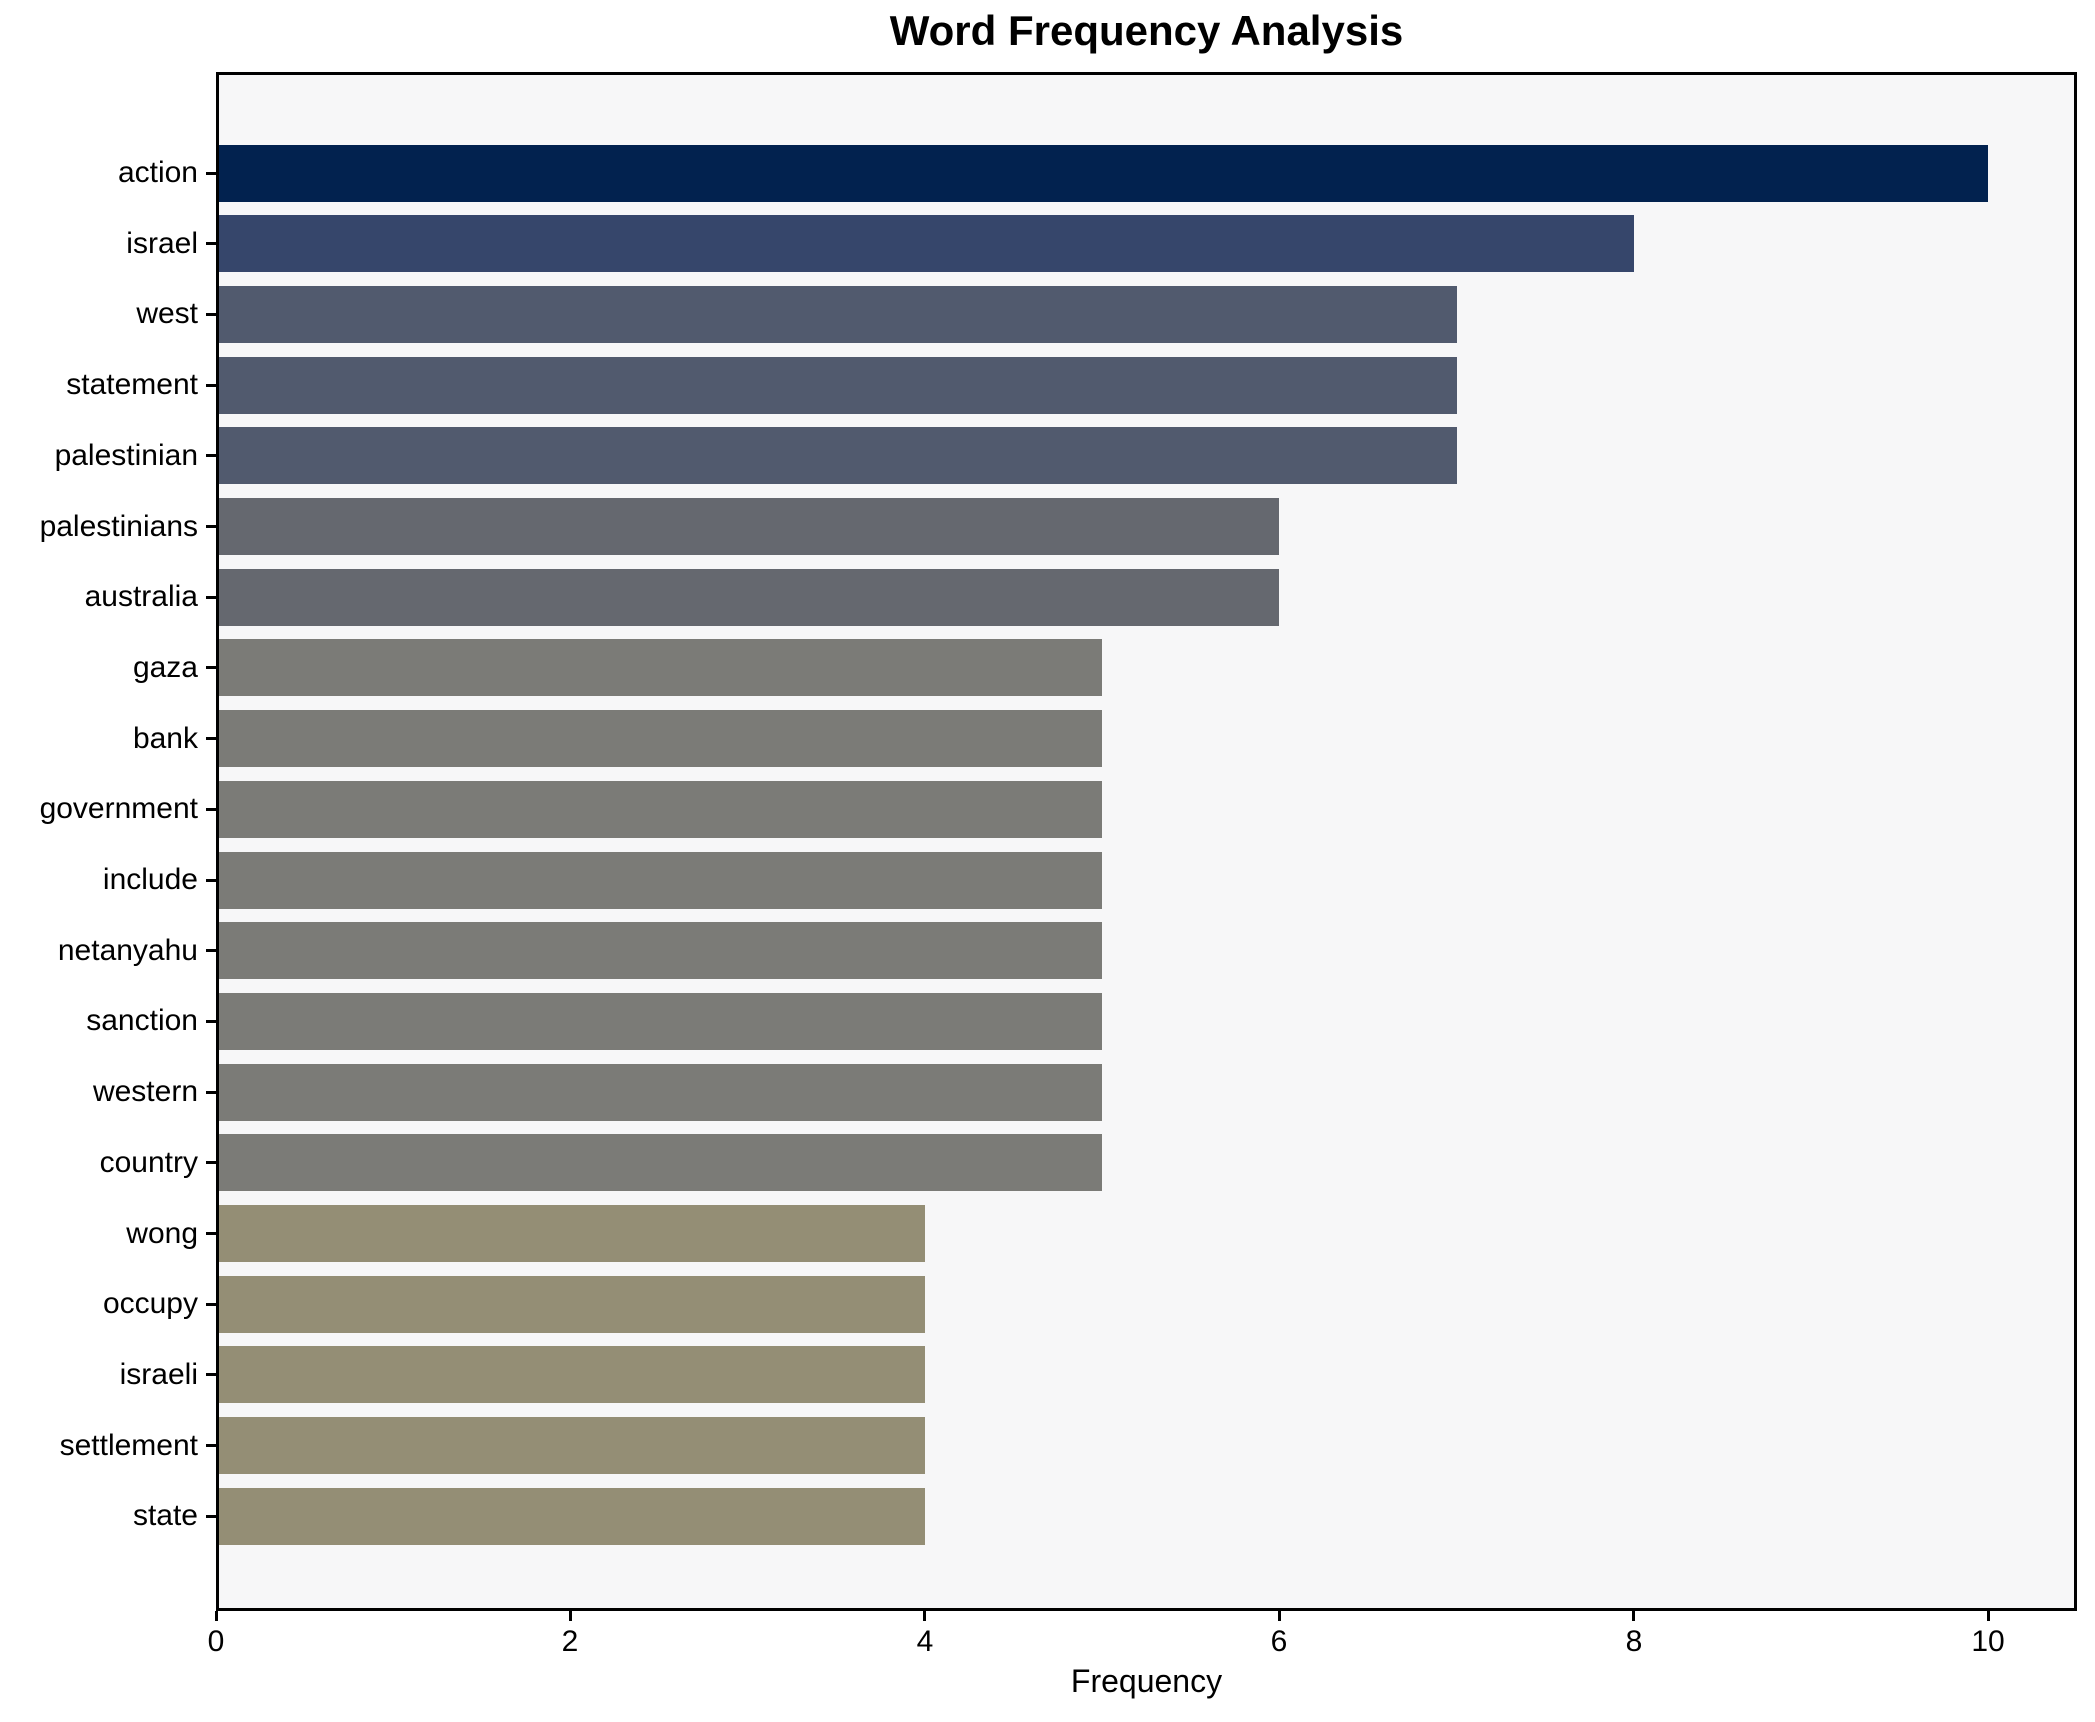 The height and width of the screenshot is (1722, 2095). What do you see at coordinates (211, 1162) in the screenshot?
I see `y-tick-mark-country` at bounding box center [211, 1162].